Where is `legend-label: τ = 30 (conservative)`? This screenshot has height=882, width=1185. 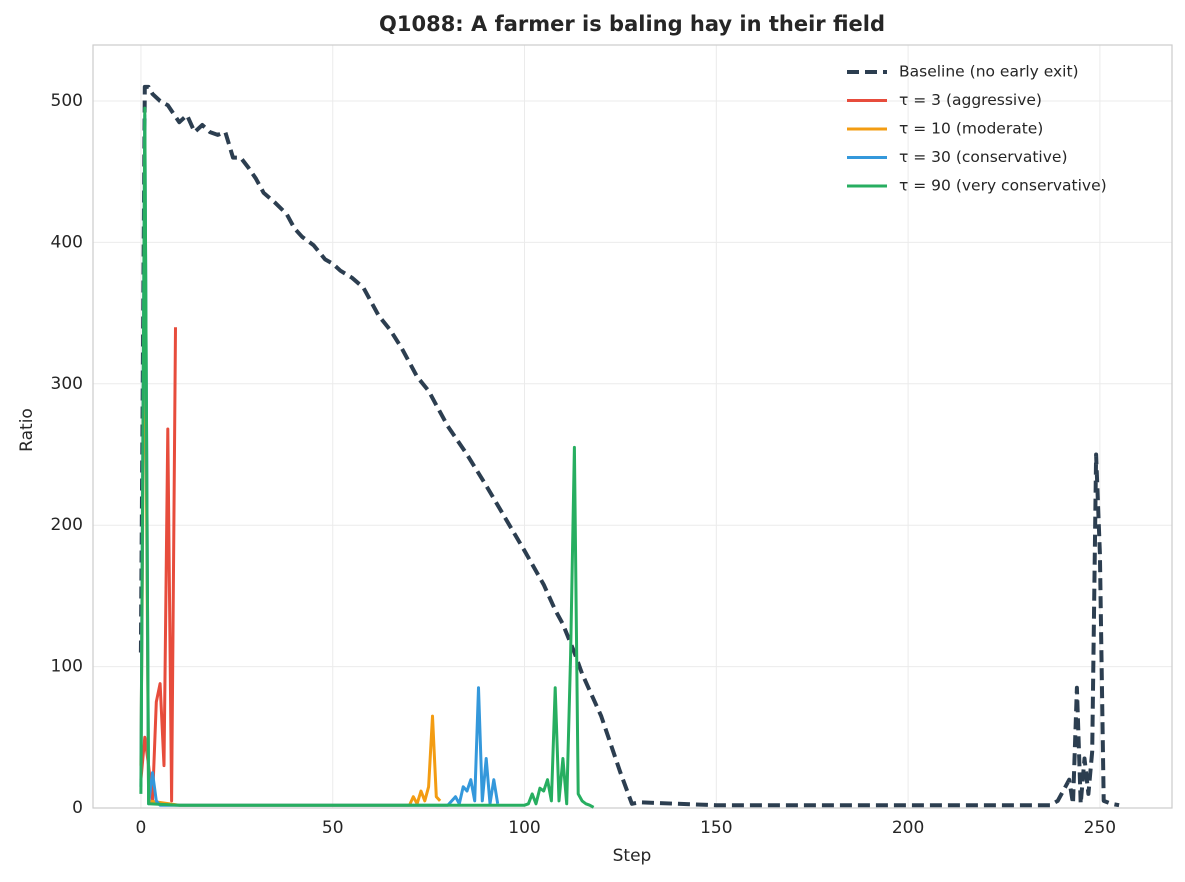 legend-label: τ = 30 (conservative) is located at coordinates (983, 157).